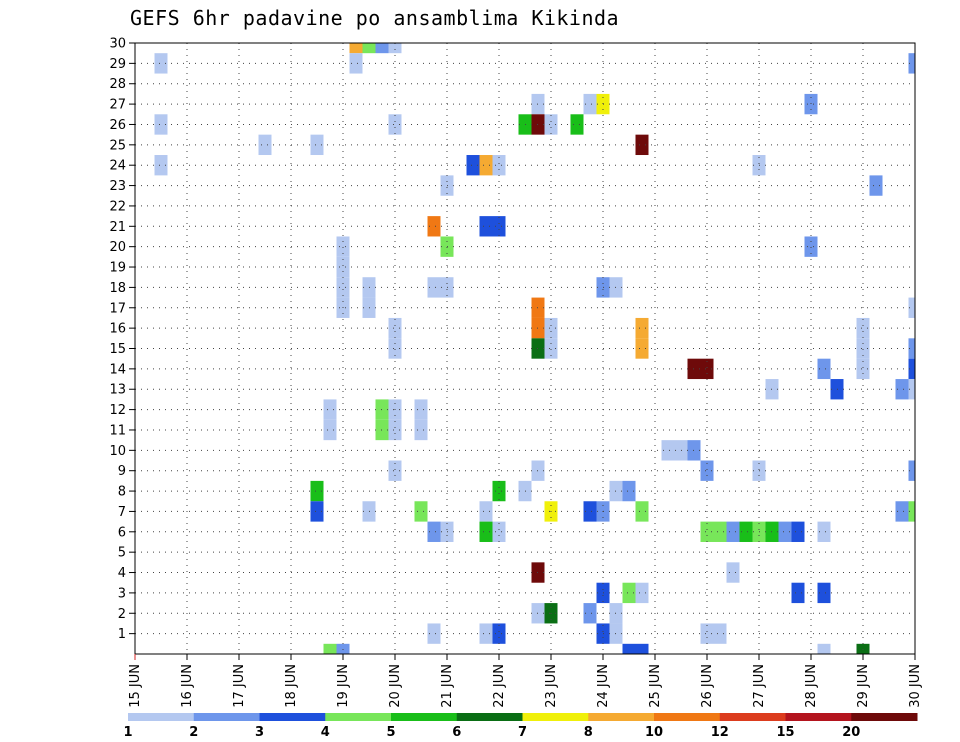 The height and width of the screenshot is (742, 960). What do you see at coordinates (811, 686) in the screenshot?
I see `x-tick-label: 28 JUN` at bounding box center [811, 686].